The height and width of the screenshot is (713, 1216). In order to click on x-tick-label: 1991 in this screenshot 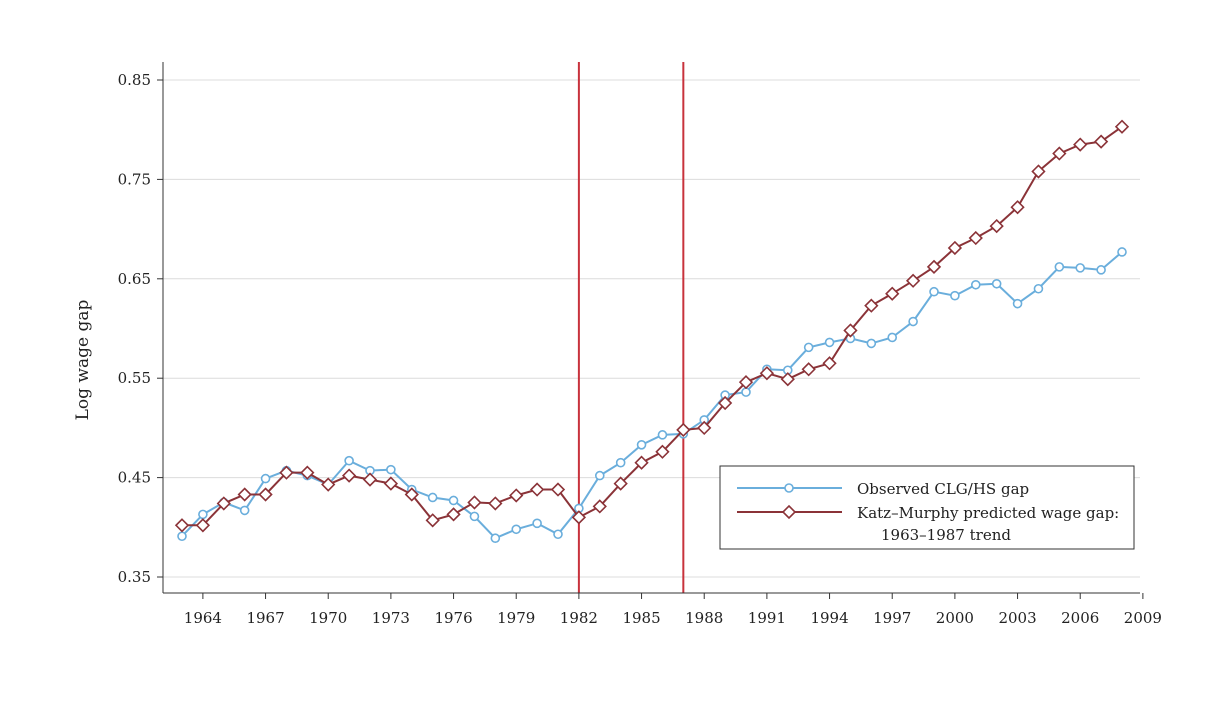, I will do `click(767, 618)`.